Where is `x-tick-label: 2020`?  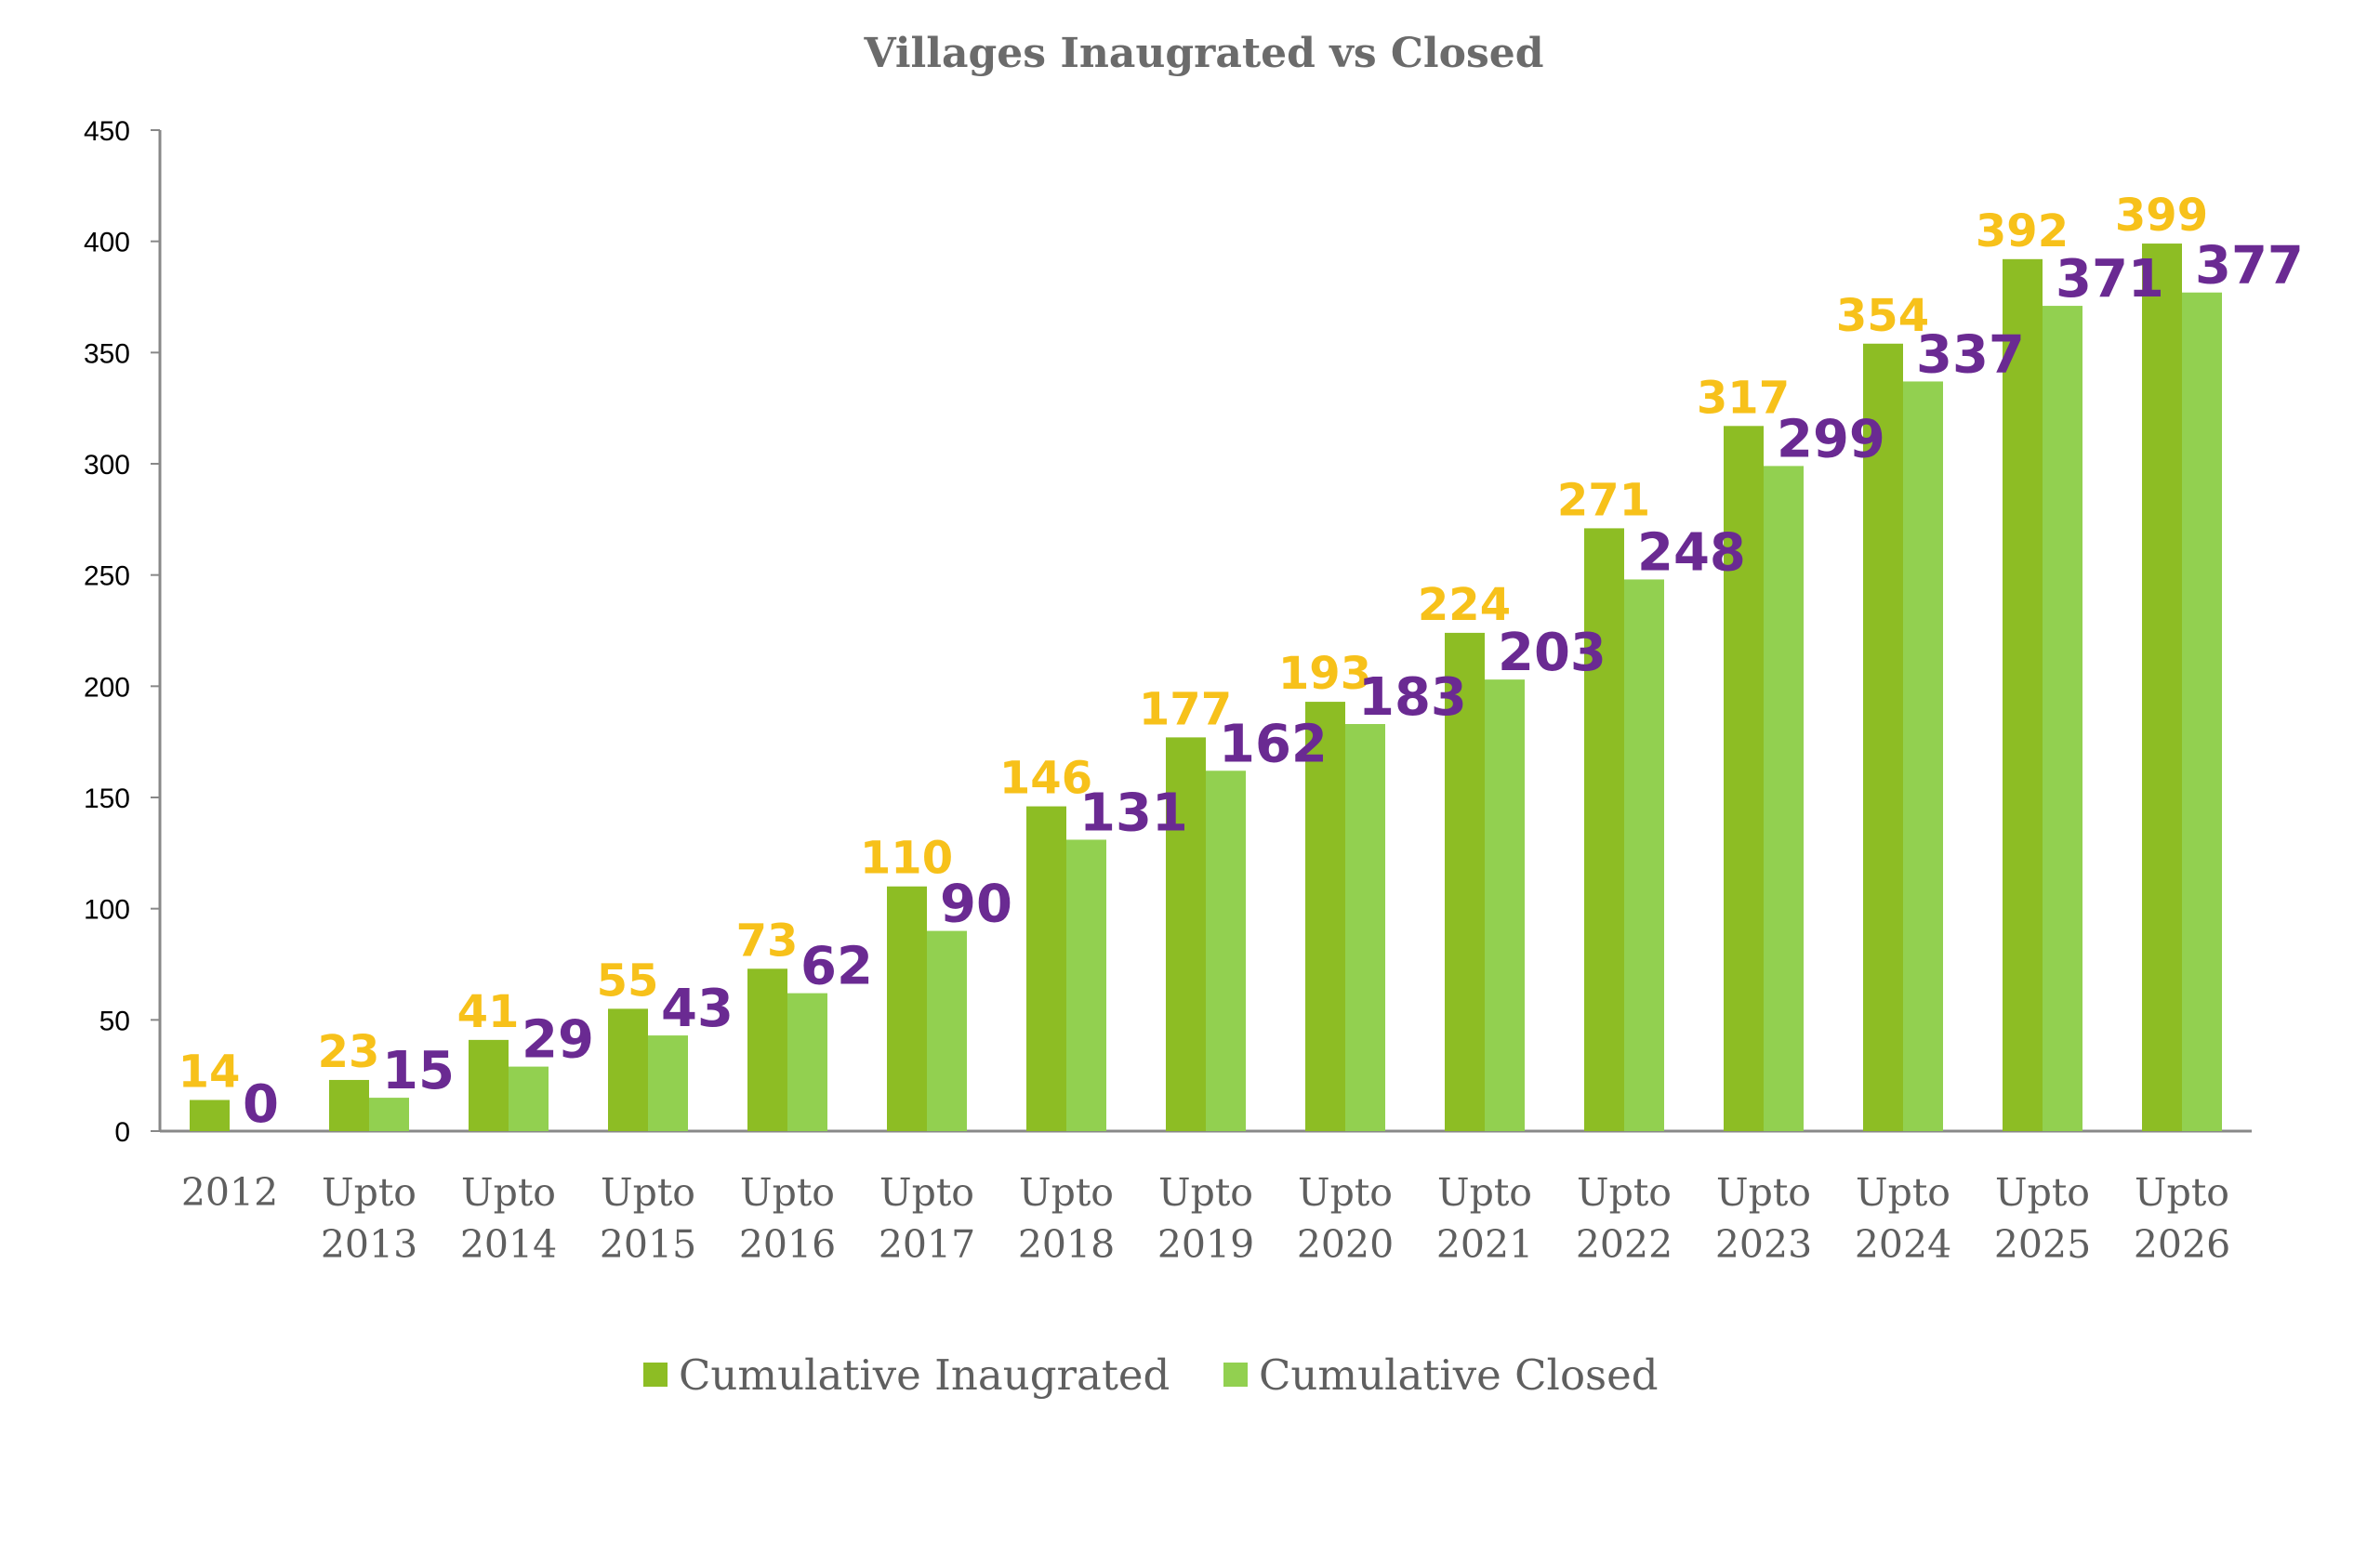
x-tick-label: 2020 is located at coordinates (1345, 1244).